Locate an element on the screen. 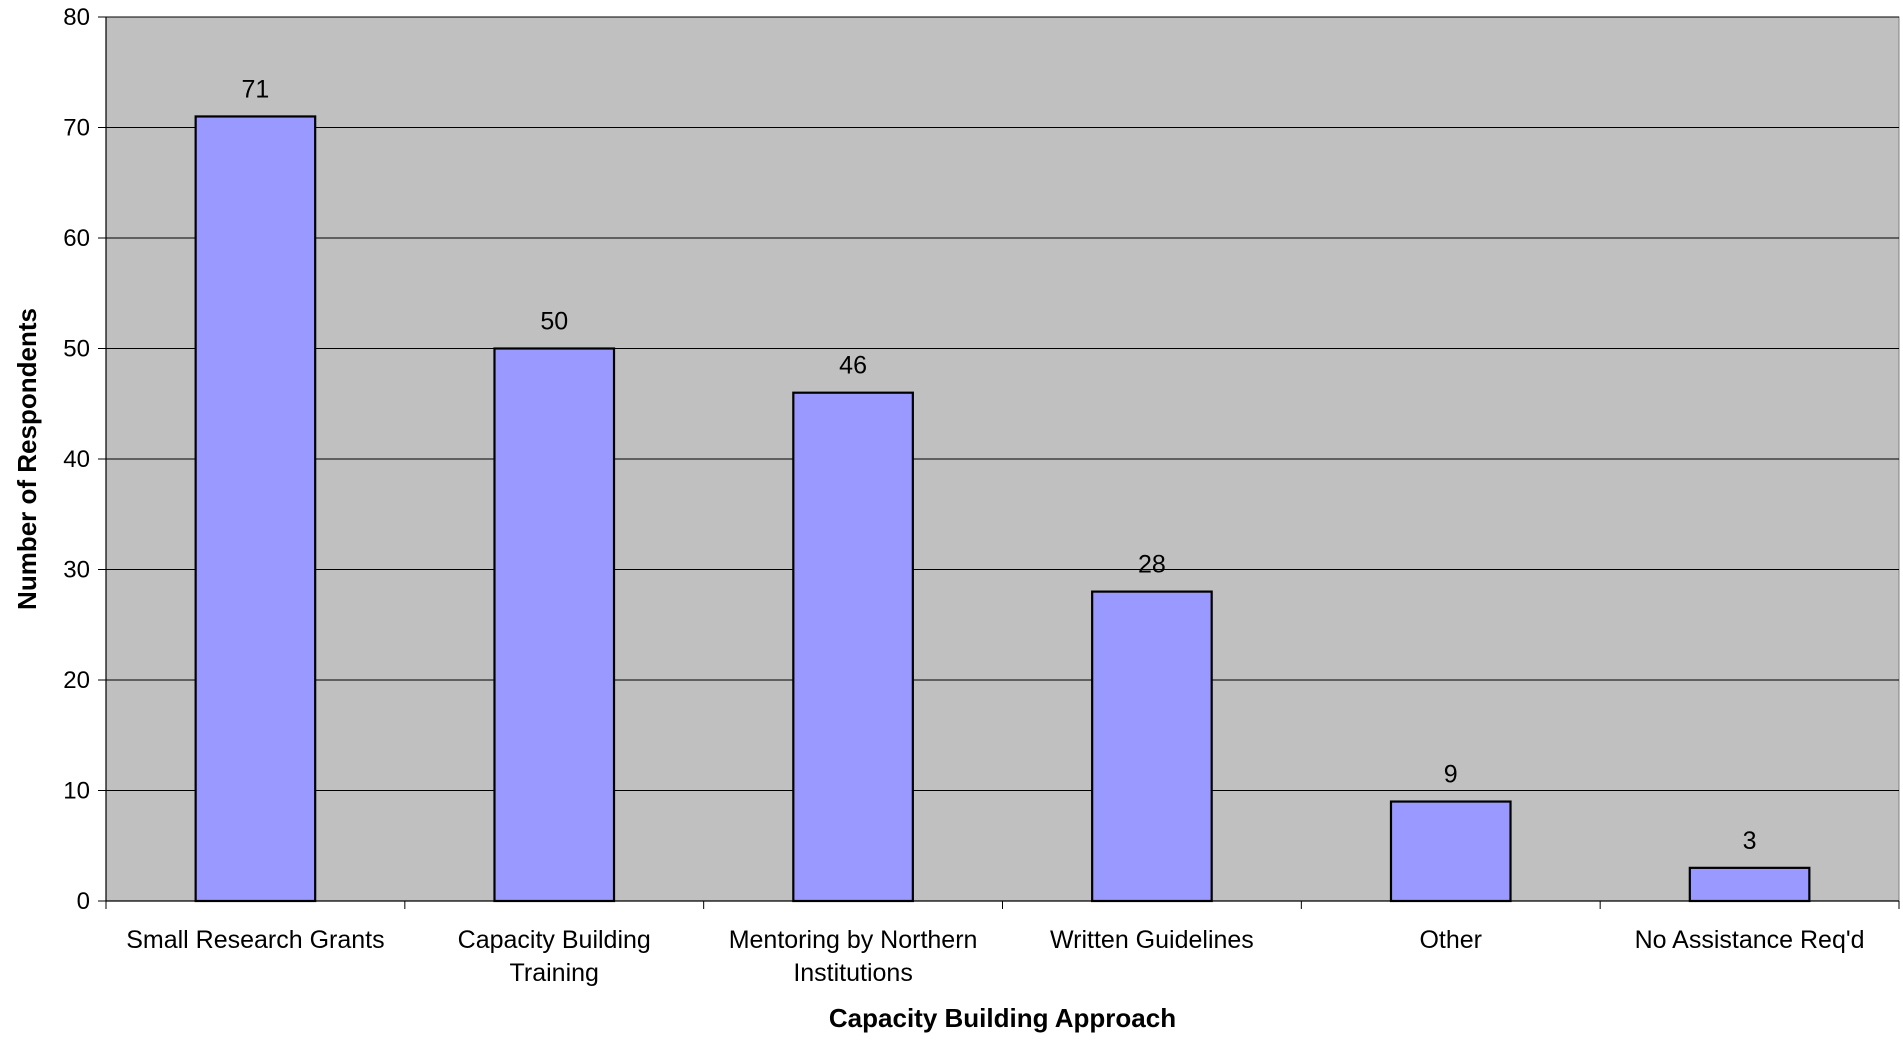 The width and height of the screenshot is (1903, 1040). y-tick-label: 60 is located at coordinates (76, 238).